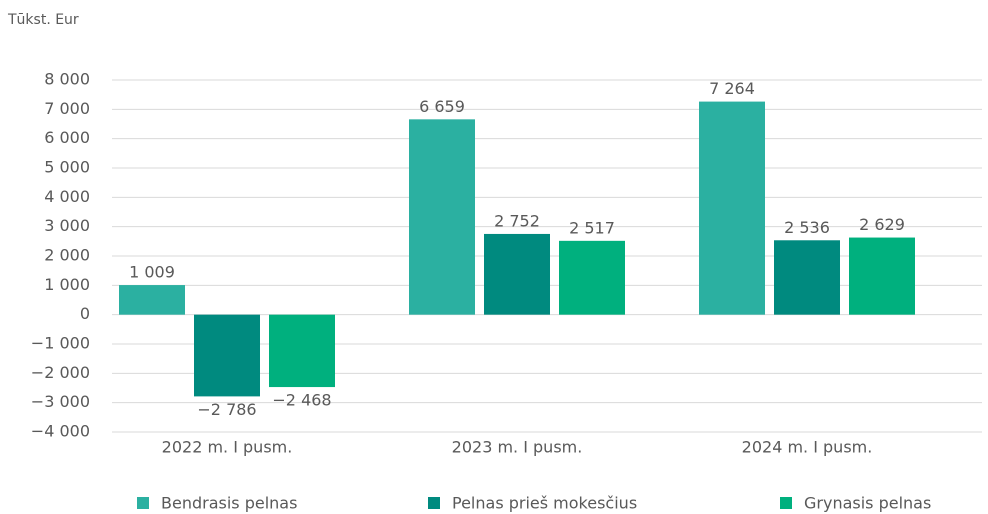 The height and width of the screenshot is (514, 988). What do you see at coordinates (60, 431) in the screenshot?
I see `y-tick-label: −4 000` at bounding box center [60, 431].